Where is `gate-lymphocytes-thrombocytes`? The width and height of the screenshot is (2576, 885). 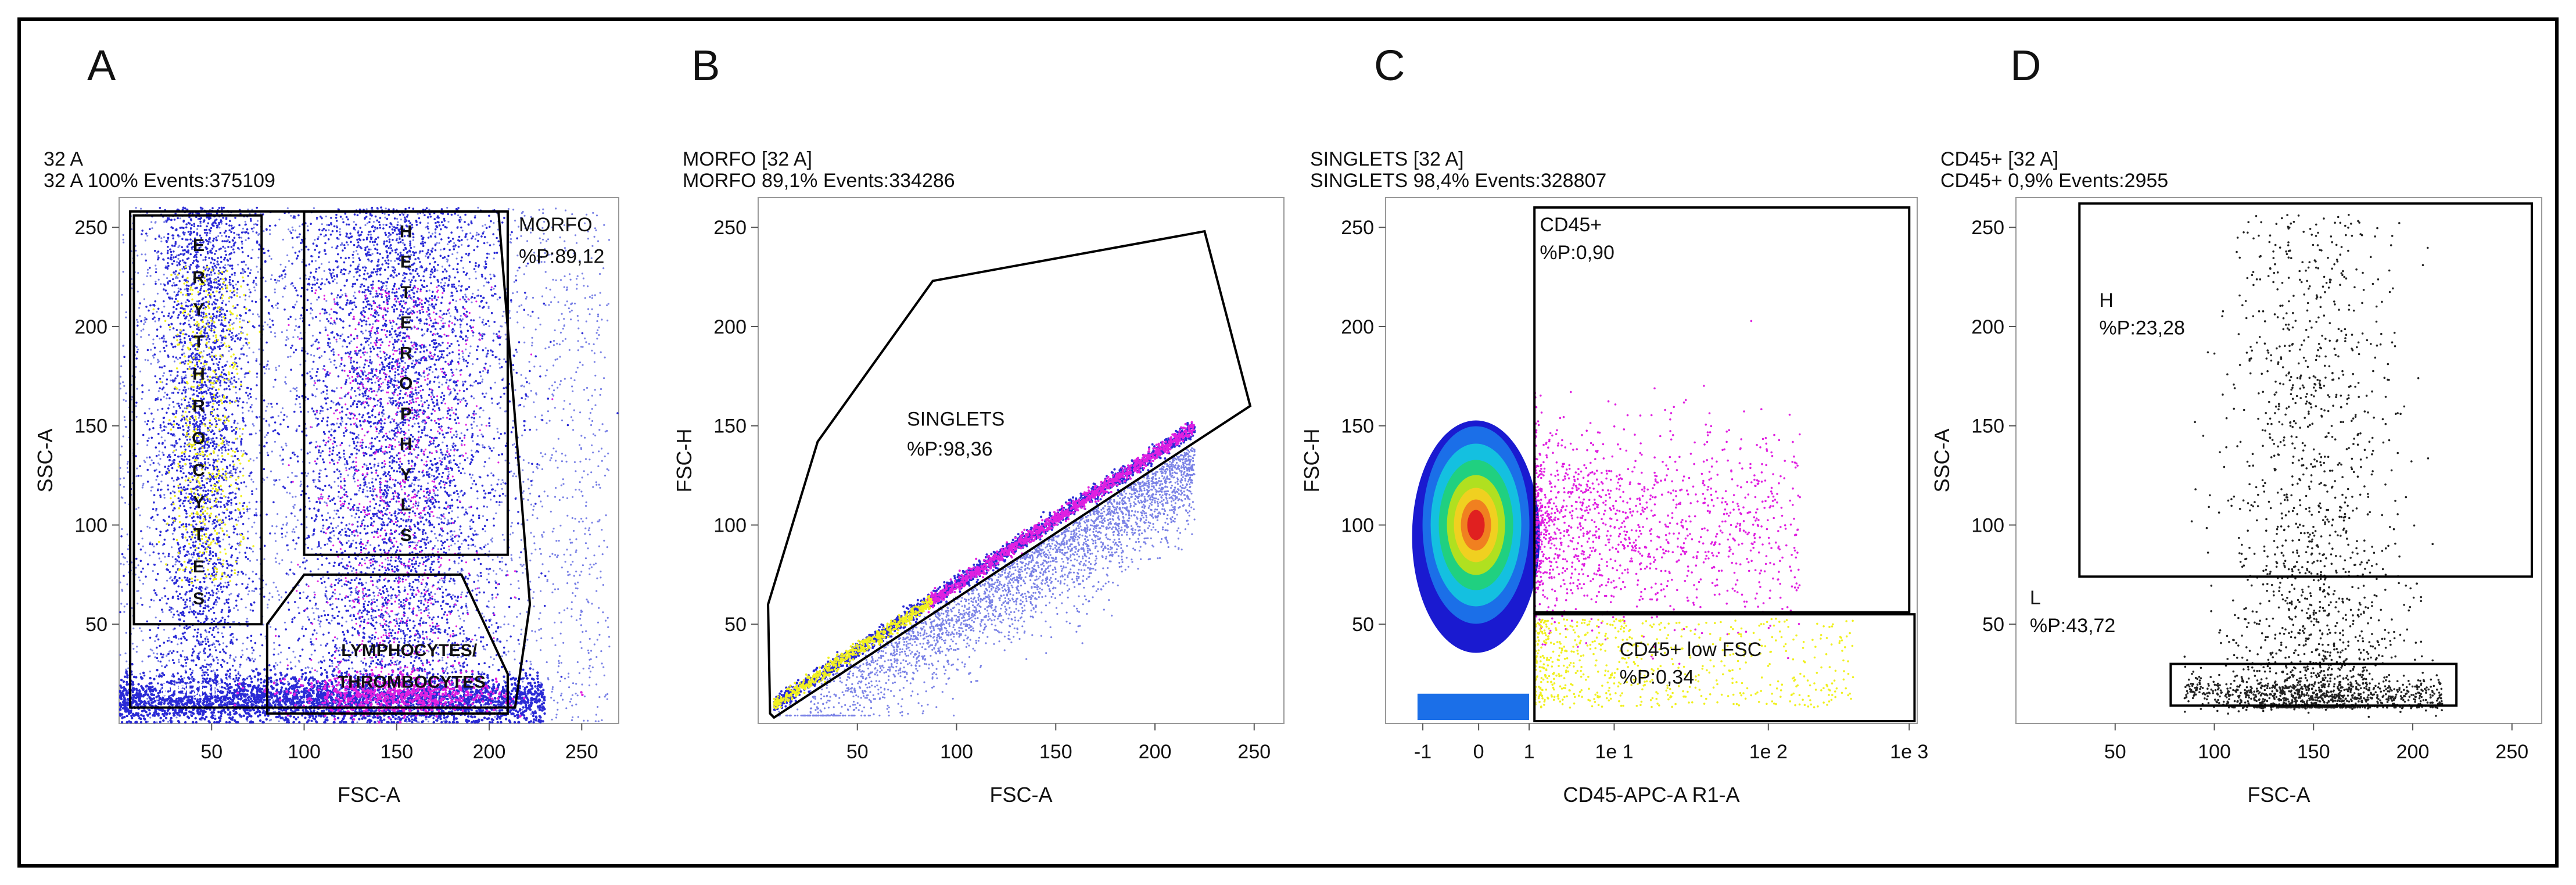 gate-lymphocytes-thrombocytes is located at coordinates (387, 644).